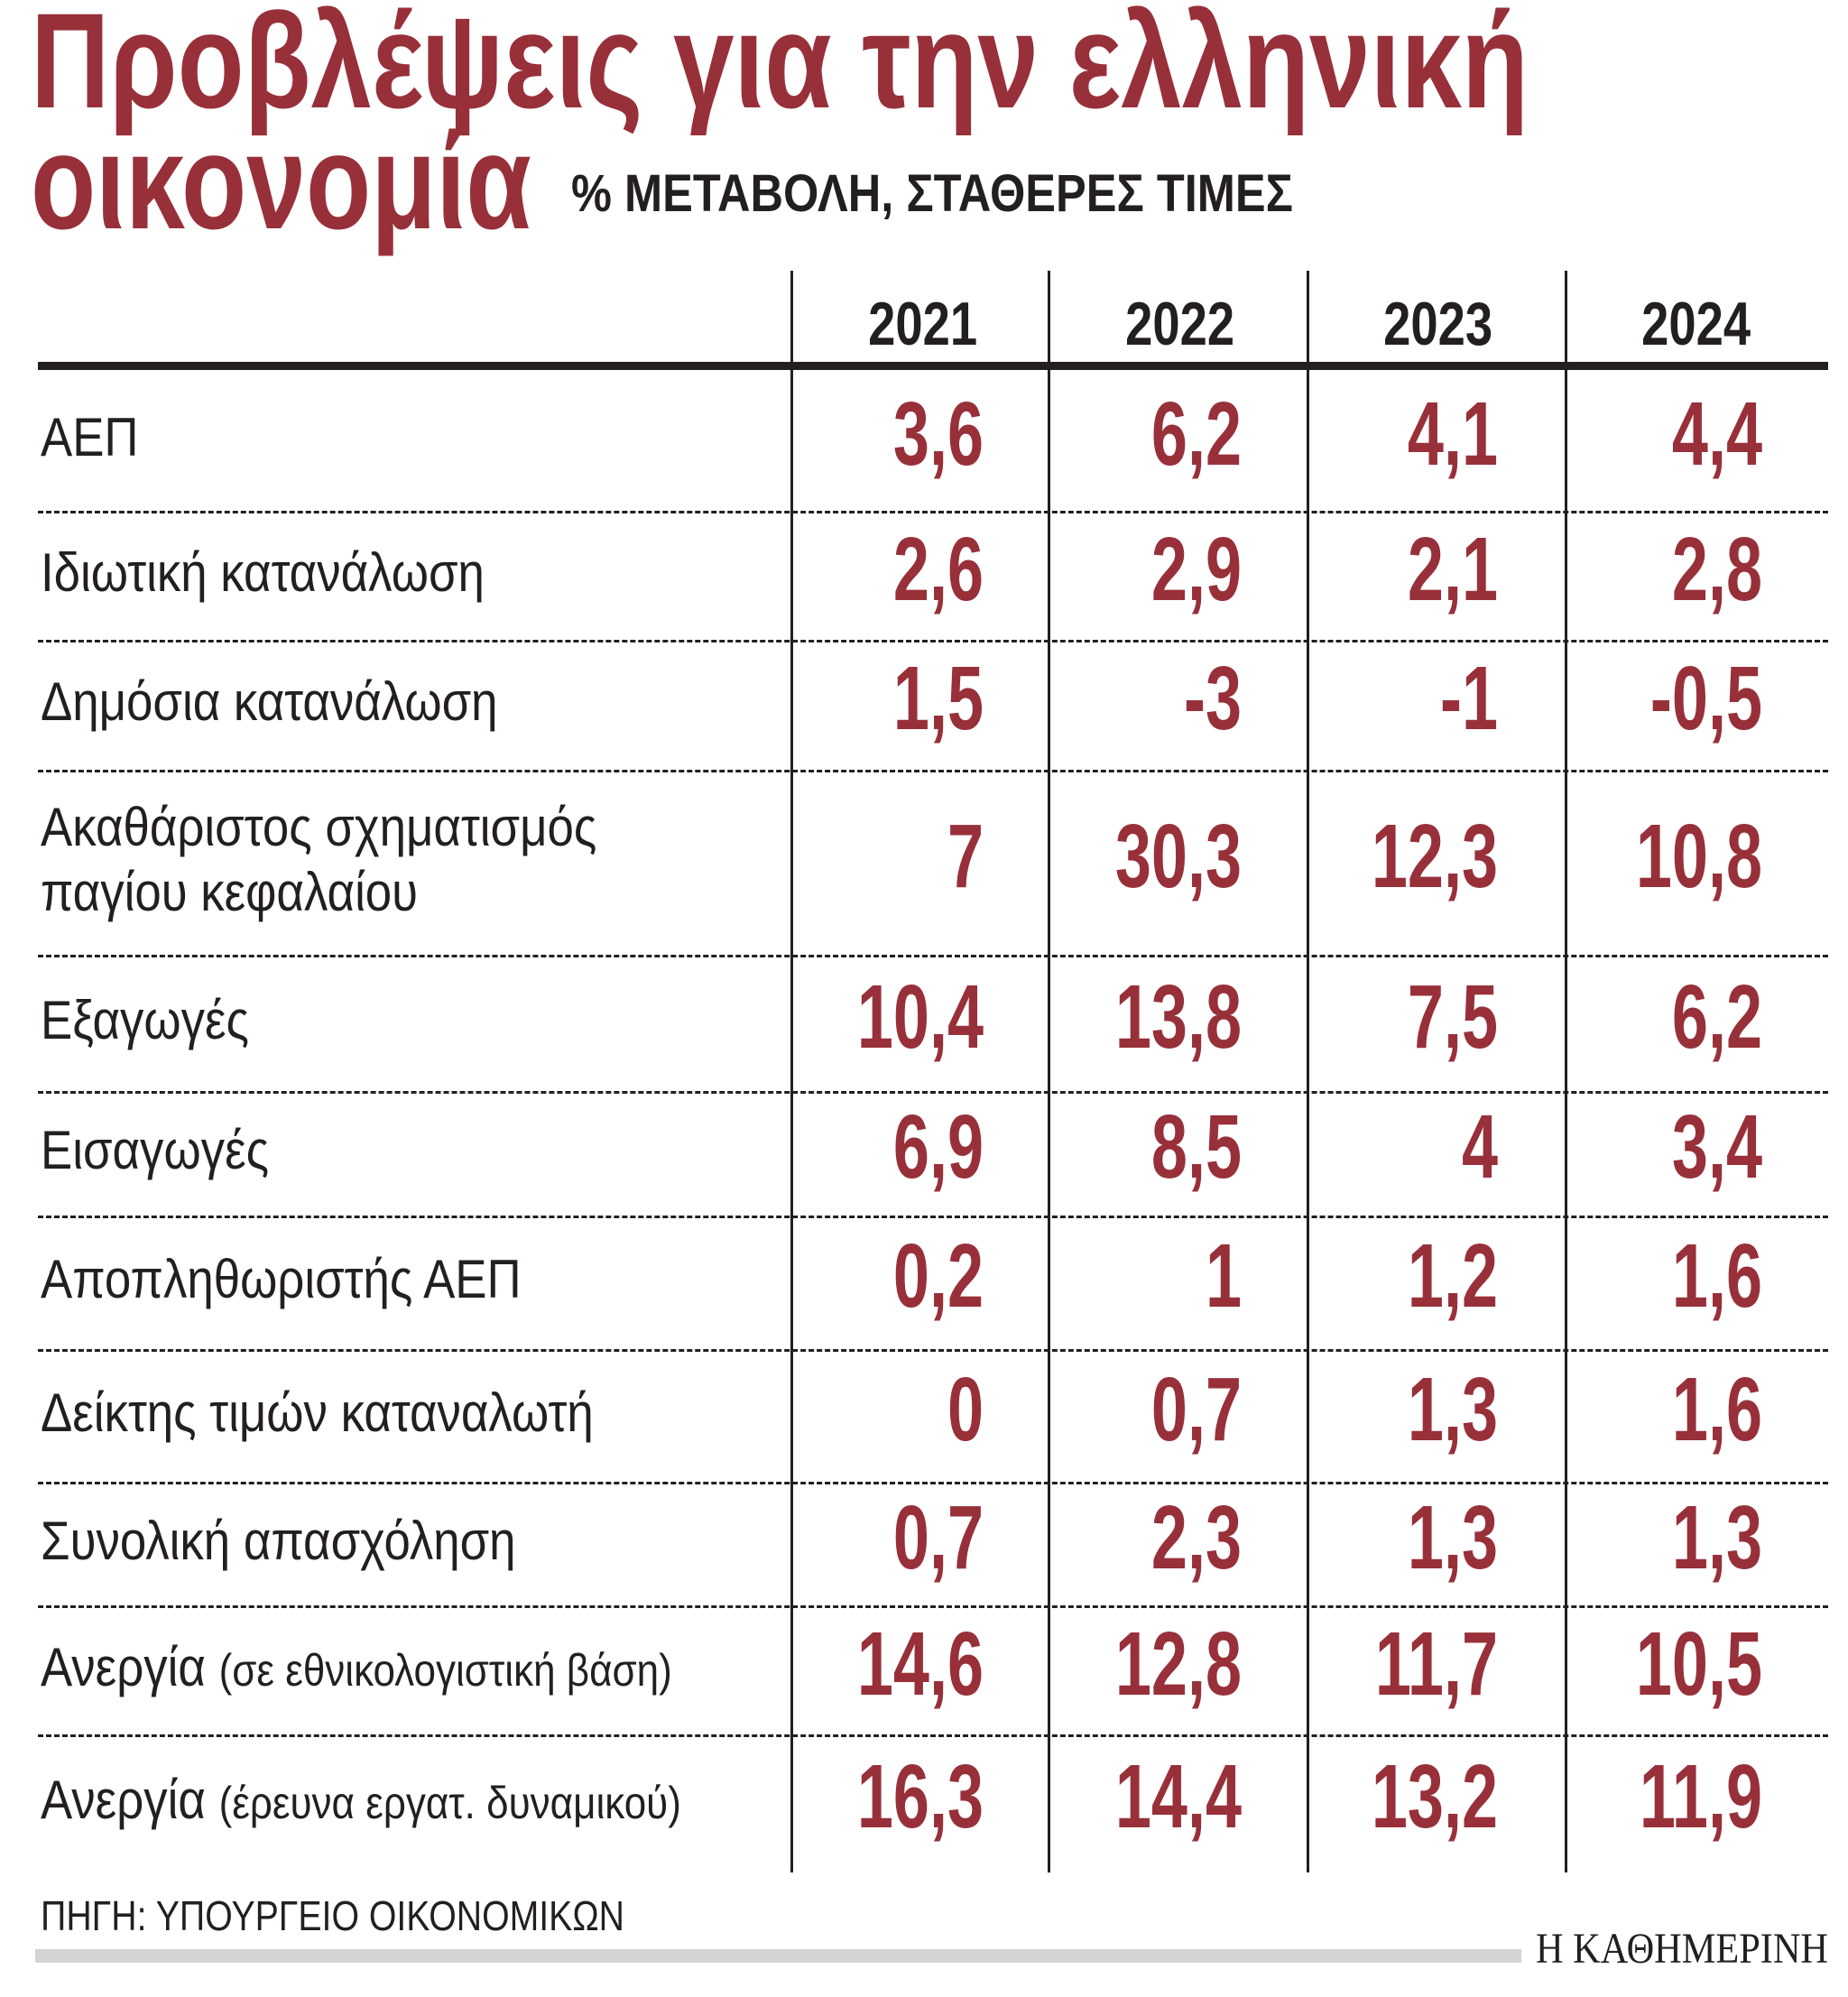 The width and height of the screenshot is (1848, 1997). I want to click on value-cell-2023: 1,2, so click(1452, 1276).